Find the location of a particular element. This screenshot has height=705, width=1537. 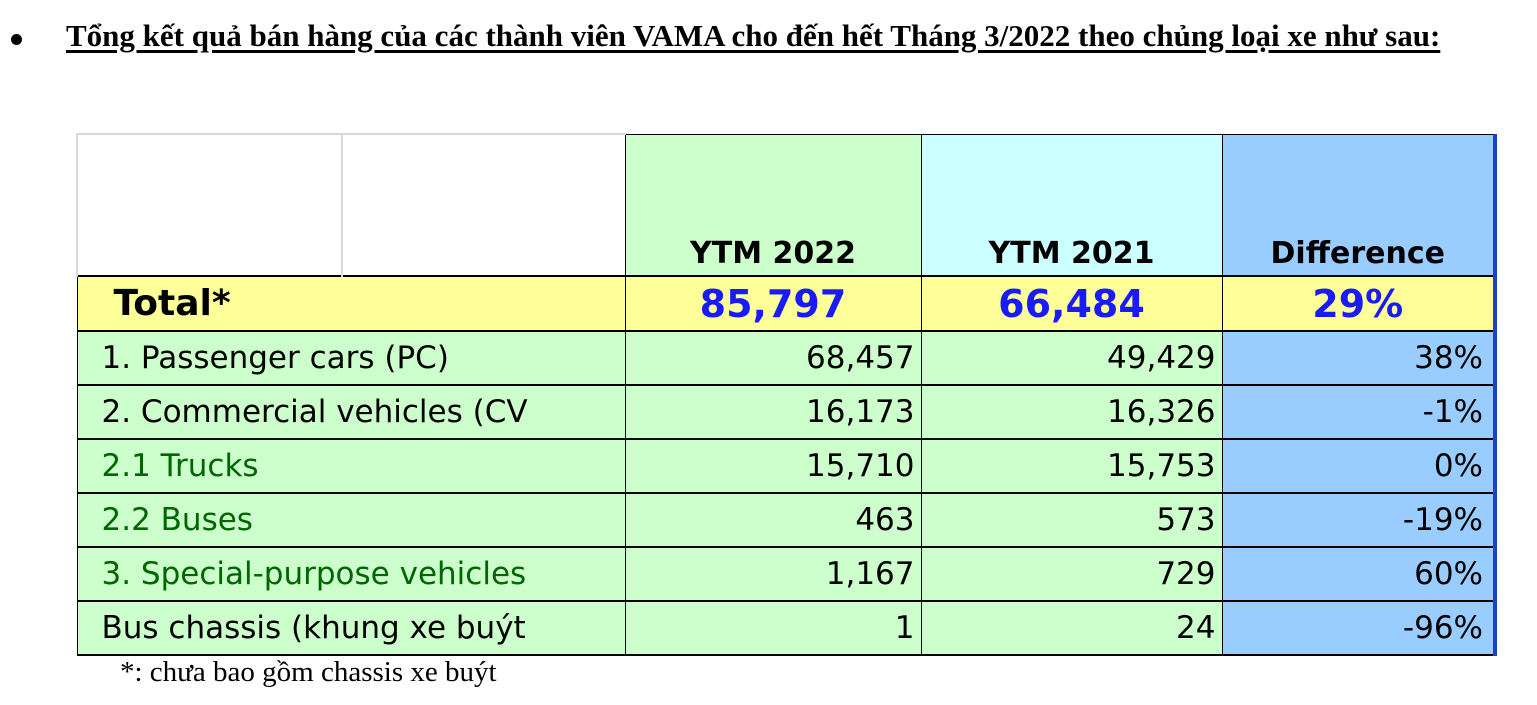

header-ytm2021-label: YTM 2021 is located at coordinates (1071, 253).